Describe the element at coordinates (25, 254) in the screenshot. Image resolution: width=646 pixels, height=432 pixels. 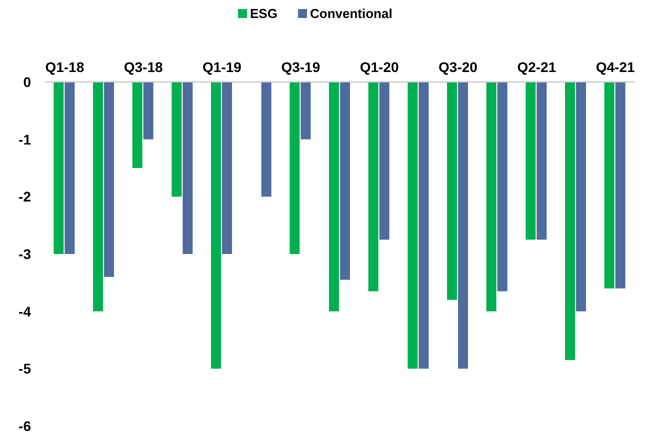
I see `y-tick-label: -3` at that location.